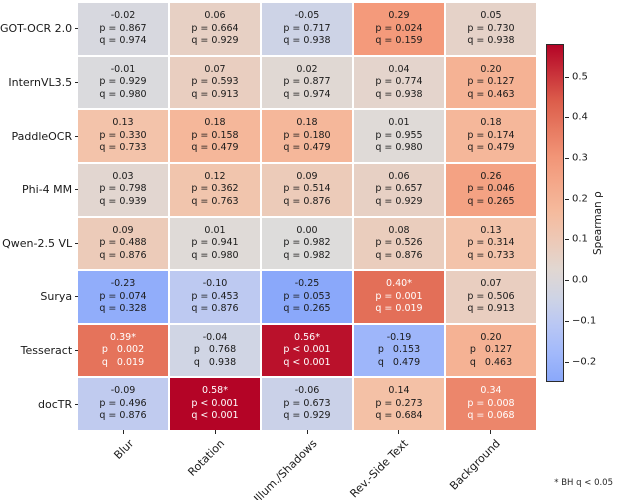 The height and width of the screenshot is (500, 618). I want to click on heatmap-cell: 0.03 p = 0.798 q = 0.939, so click(123, 189).